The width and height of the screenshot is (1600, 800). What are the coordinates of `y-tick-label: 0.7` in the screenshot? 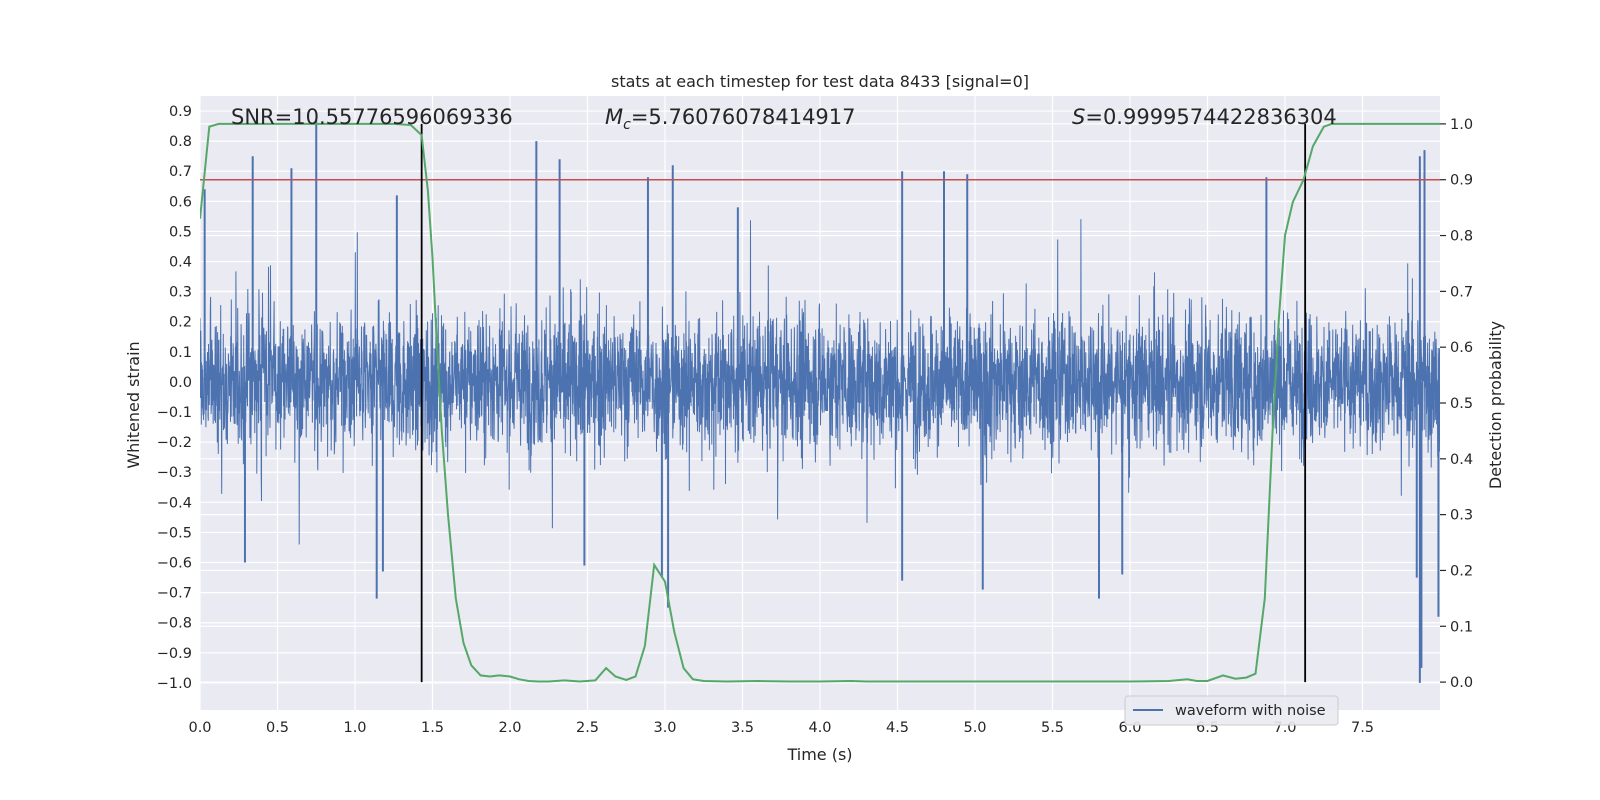 It's located at (180, 172).